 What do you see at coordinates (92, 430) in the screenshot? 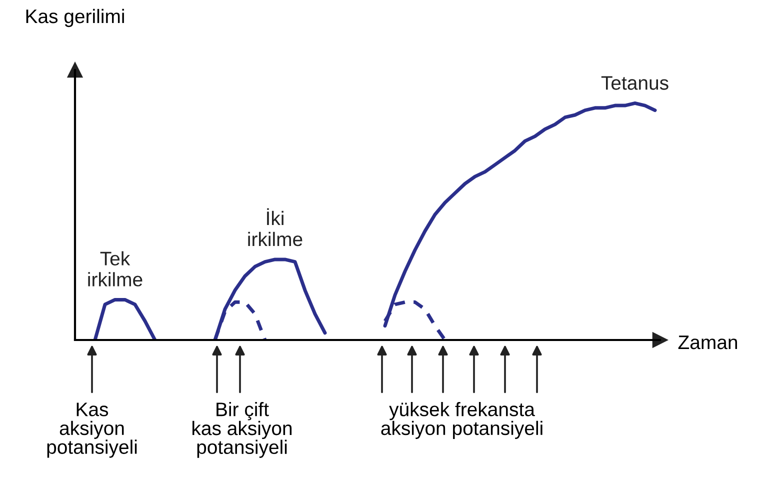
I see `text: Kas aksiyon potansiyeli` at bounding box center [92, 430].